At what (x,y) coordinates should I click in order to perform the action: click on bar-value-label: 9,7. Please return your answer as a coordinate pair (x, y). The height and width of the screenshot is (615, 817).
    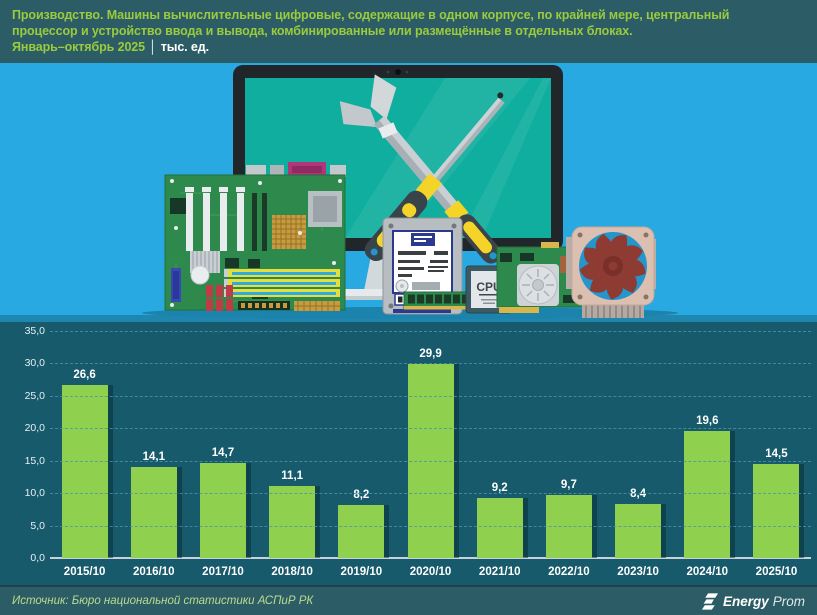
    Looking at the image, I should click on (568, 485).